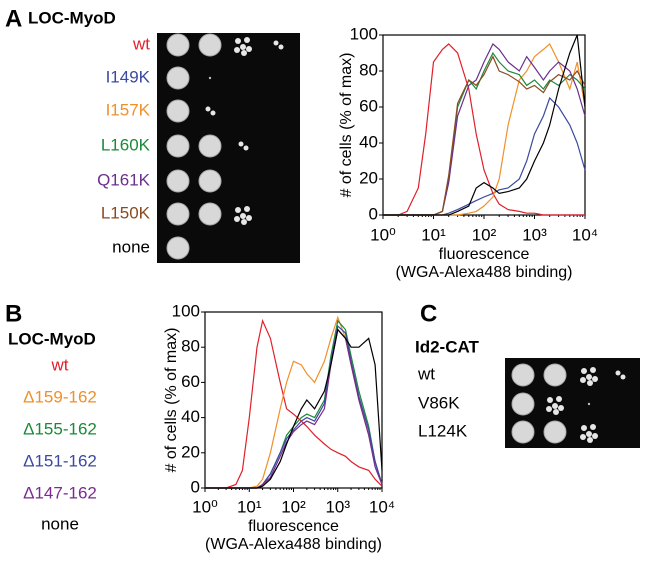 This screenshot has width=649, height=568. What do you see at coordinates (60, 428) in the screenshot?
I see `strain-label: Δ155-162` at bounding box center [60, 428].